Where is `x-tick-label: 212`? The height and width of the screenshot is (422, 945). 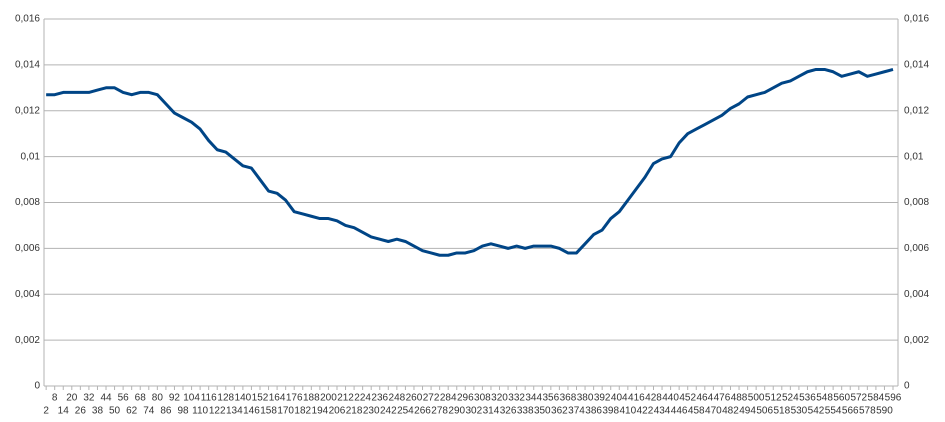 x-tick-label: 212 is located at coordinates (345, 398).